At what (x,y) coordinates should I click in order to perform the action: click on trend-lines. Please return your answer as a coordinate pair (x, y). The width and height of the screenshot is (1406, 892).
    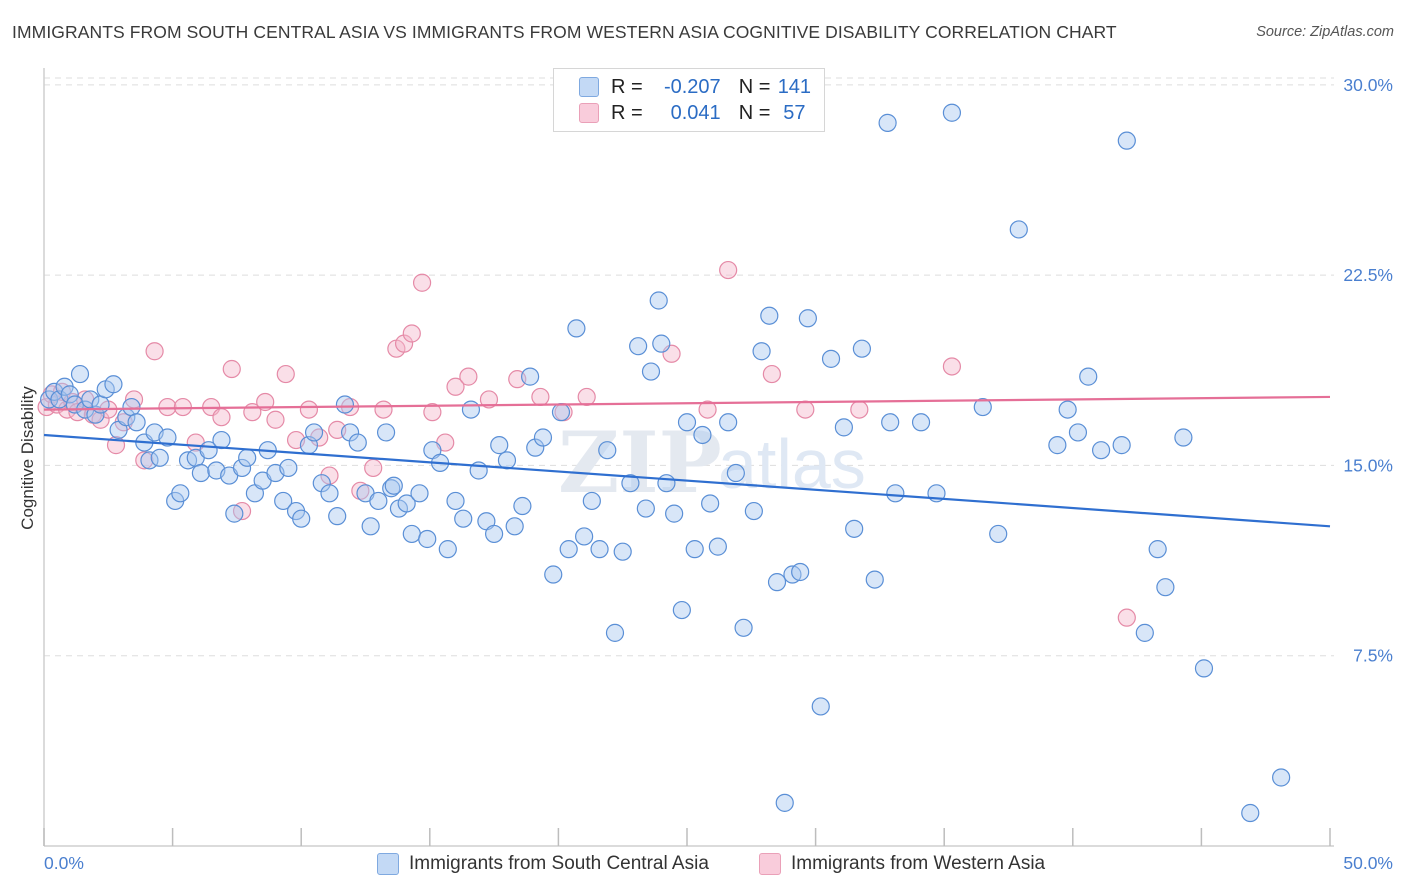
    Looking at the image, I should click on (687, 461).